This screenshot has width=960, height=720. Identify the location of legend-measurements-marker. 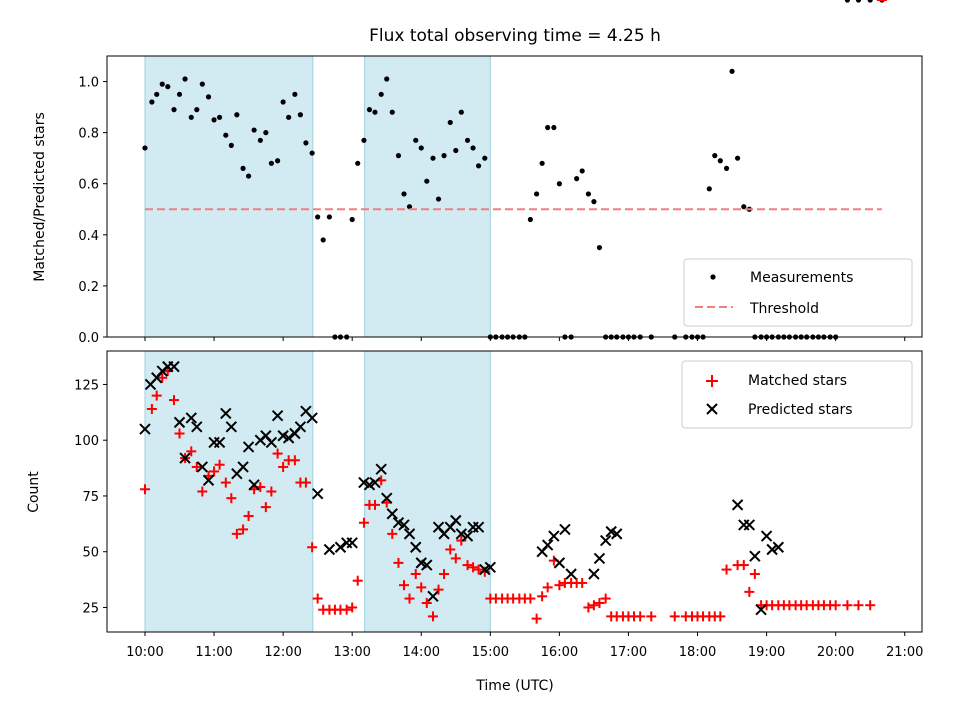
(713, 277).